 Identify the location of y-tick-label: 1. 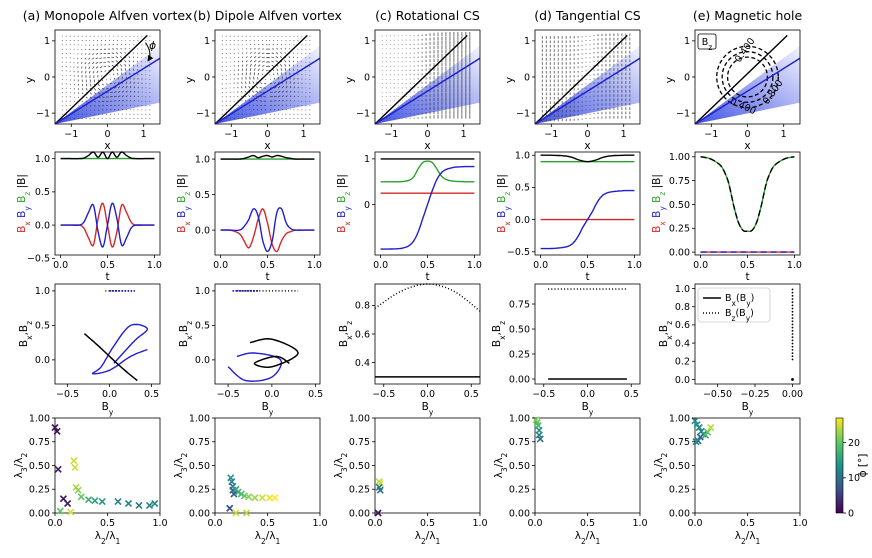
(47, 41).